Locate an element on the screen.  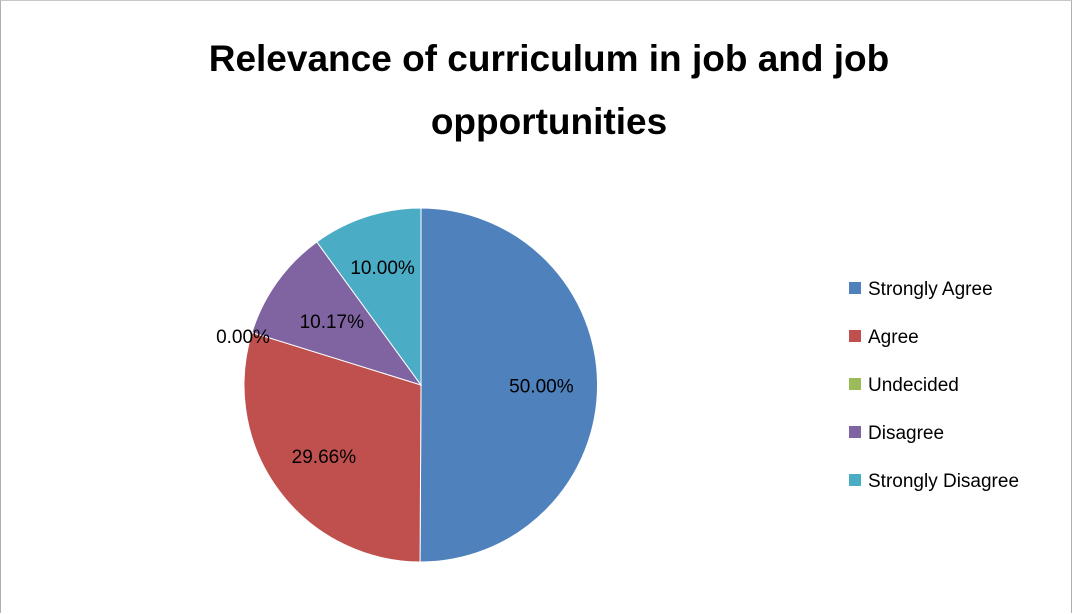
legend-label-strongly-agree: Strongly Agree is located at coordinates (930, 289).